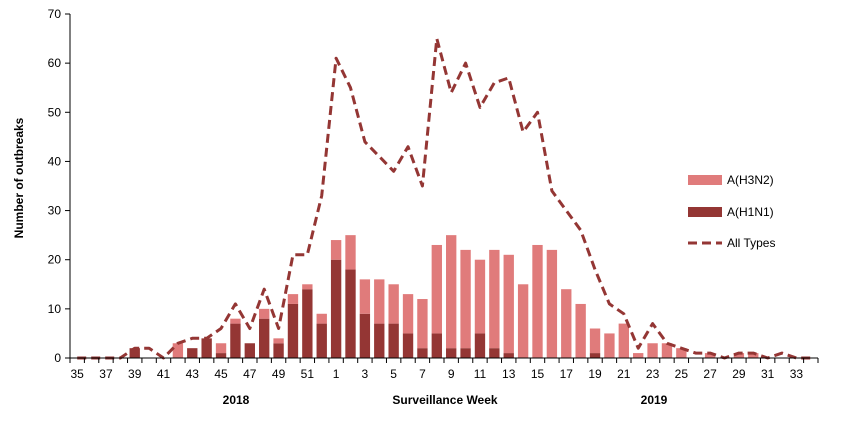 This screenshot has width=846, height=423. What do you see at coordinates (682, 374) in the screenshot?
I see `x-tick-label: 25` at bounding box center [682, 374].